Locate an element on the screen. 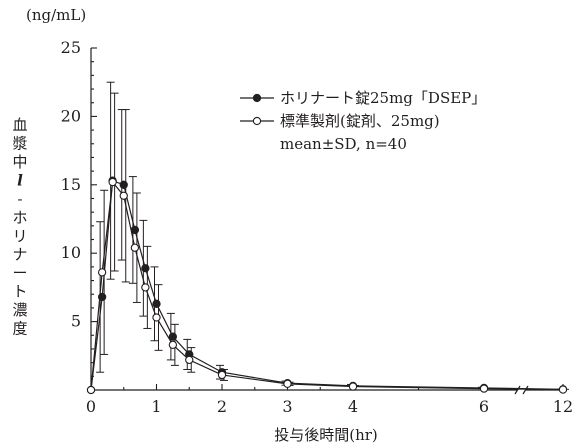  y-axis-label-char: 度 is located at coordinates (19, 329).